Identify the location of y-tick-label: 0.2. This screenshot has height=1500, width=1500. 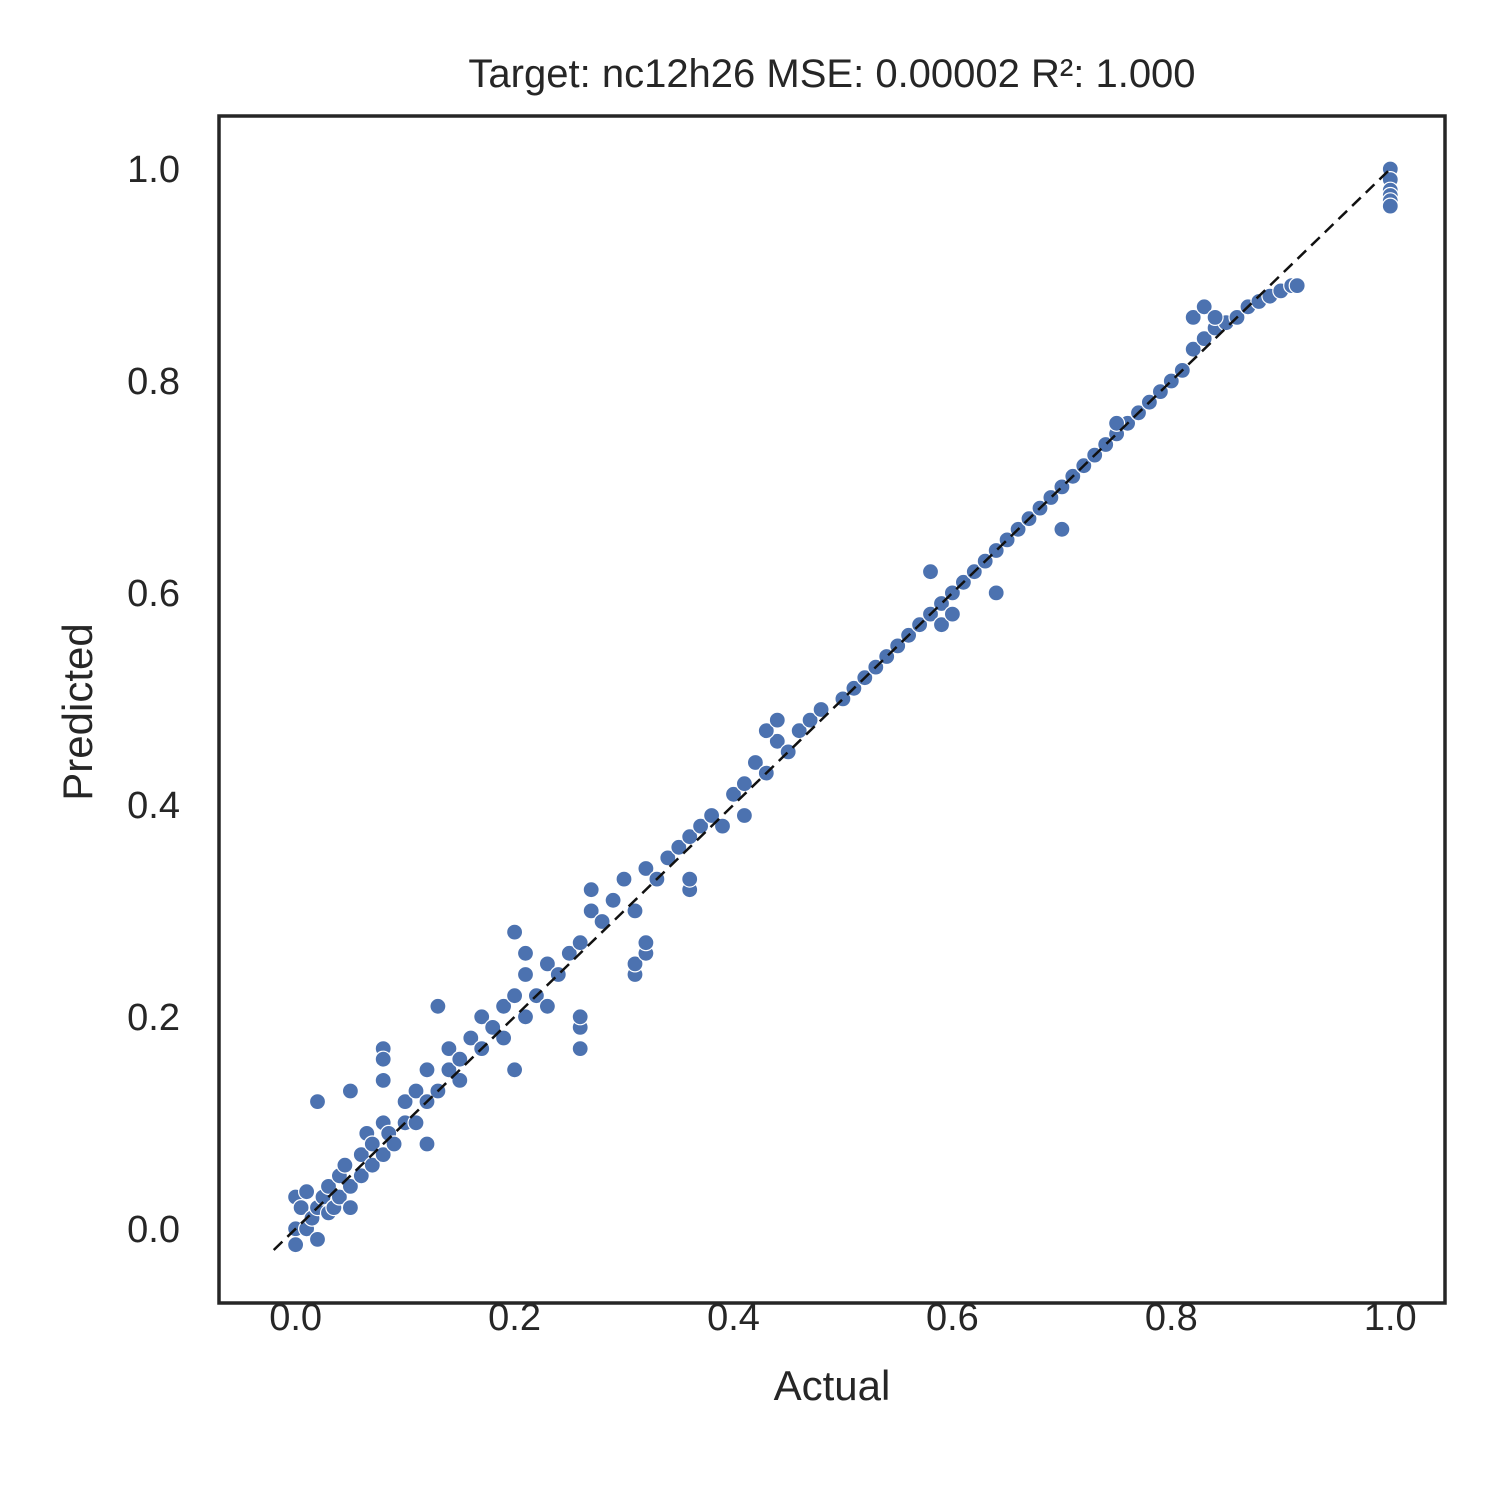
(153, 1018).